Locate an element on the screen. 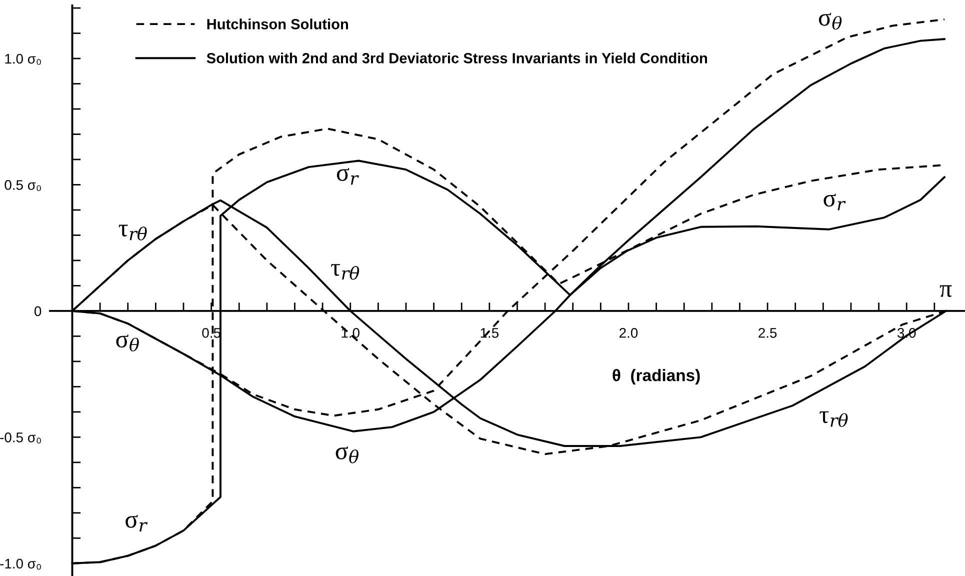 The height and width of the screenshot is (576, 965). x-tick-label: 2.5 is located at coordinates (767, 333).